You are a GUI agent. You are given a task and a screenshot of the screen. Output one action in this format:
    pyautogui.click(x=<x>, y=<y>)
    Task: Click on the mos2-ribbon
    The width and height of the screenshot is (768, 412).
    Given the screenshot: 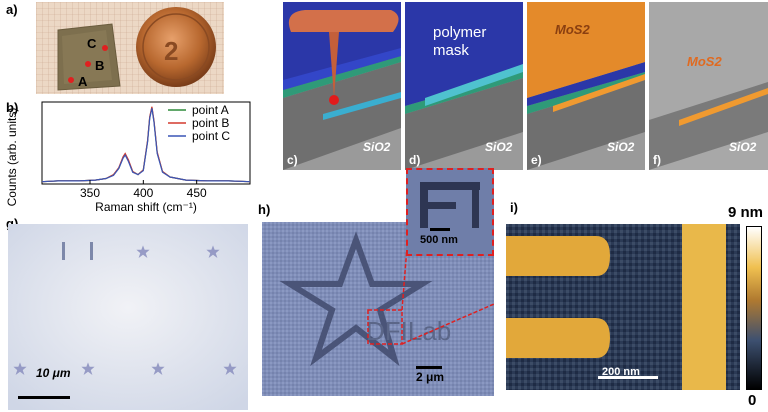 What is the action you would take?
    pyautogui.click(x=723, y=107)
    